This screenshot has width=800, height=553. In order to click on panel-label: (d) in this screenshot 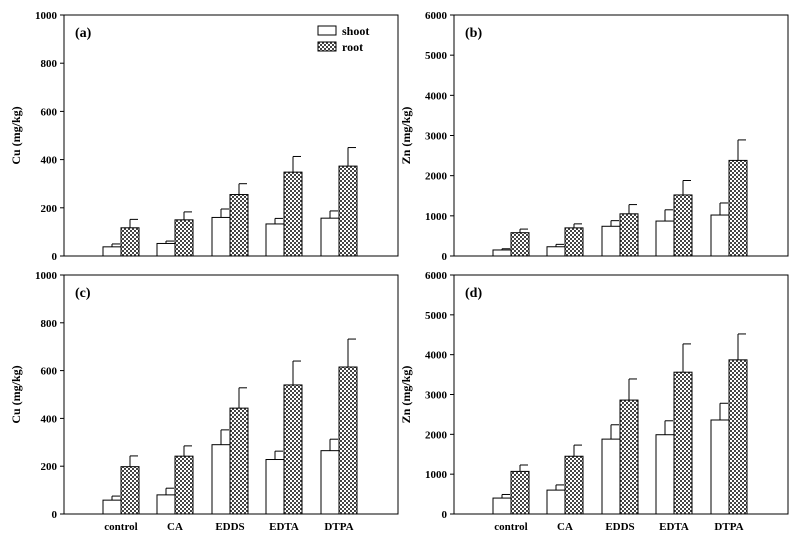, I will do `click(473, 293)`.